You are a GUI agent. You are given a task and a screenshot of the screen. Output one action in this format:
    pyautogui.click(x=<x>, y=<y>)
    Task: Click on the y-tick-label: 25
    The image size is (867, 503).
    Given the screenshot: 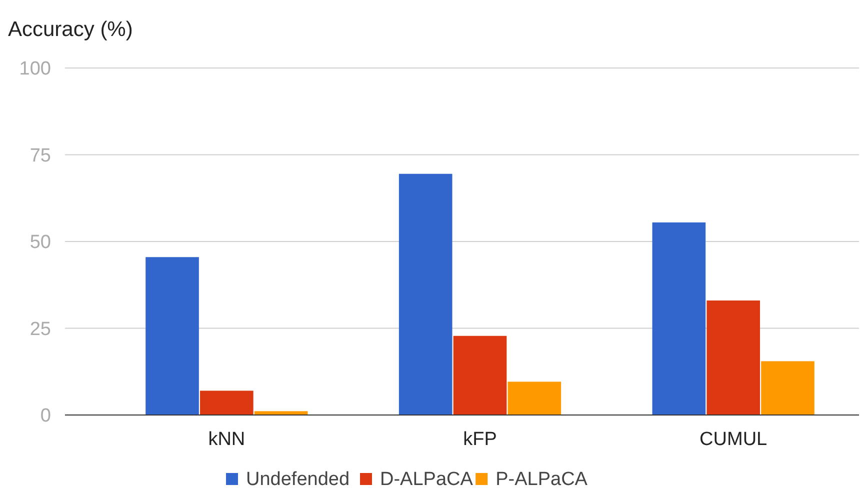 What is the action you would take?
    pyautogui.click(x=40, y=329)
    